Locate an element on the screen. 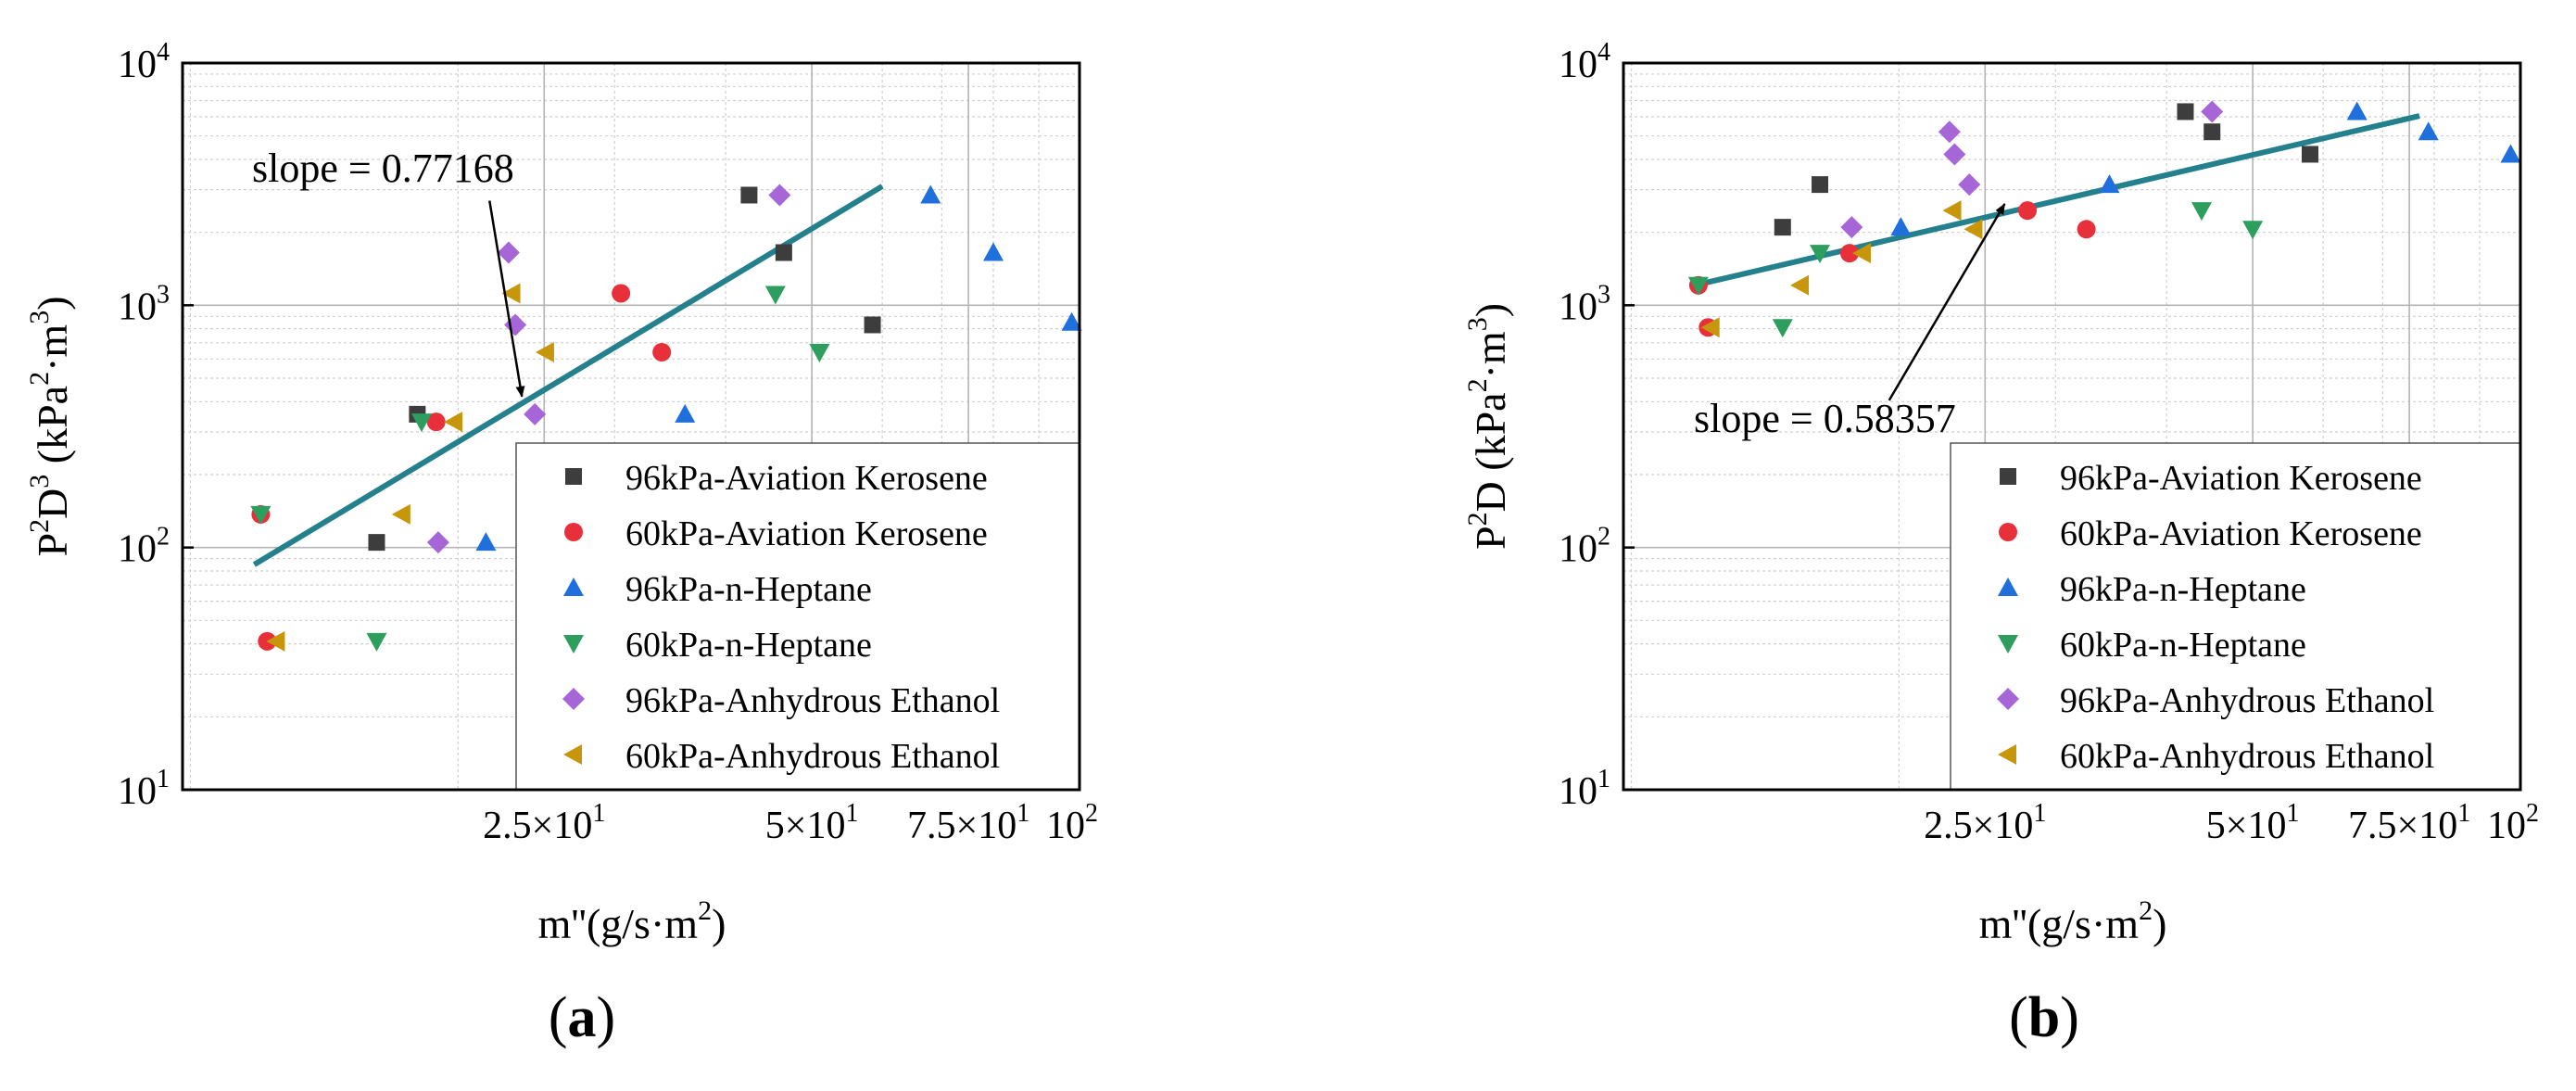 The height and width of the screenshot is (1091, 2576). chart-a-y-tick-exponent: 3 is located at coordinates (163, 295).